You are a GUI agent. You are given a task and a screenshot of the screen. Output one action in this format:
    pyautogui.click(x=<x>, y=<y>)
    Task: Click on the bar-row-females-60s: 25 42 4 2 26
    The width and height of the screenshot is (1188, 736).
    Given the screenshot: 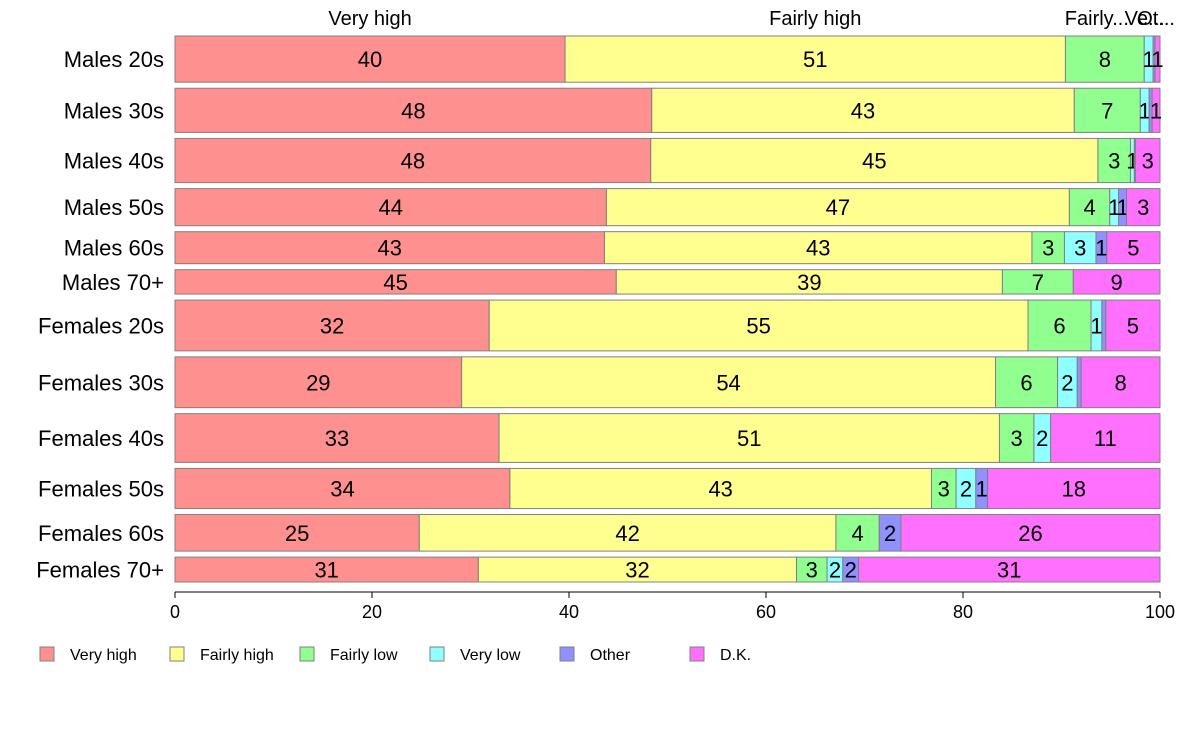 What is the action you would take?
    pyautogui.click(x=667, y=533)
    